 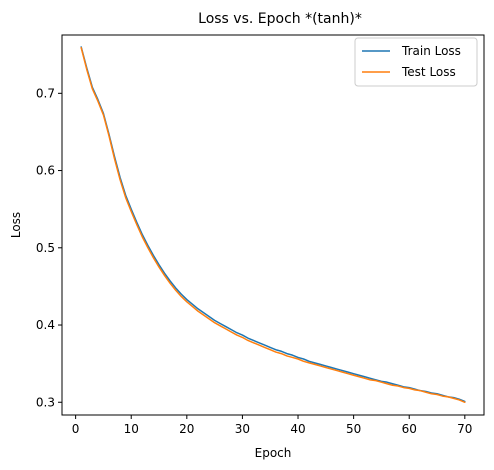 What do you see at coordinates (428, 72) in the screenshot?
I see `legend-label-test: Test Loss` at bounding box center [428, 72].